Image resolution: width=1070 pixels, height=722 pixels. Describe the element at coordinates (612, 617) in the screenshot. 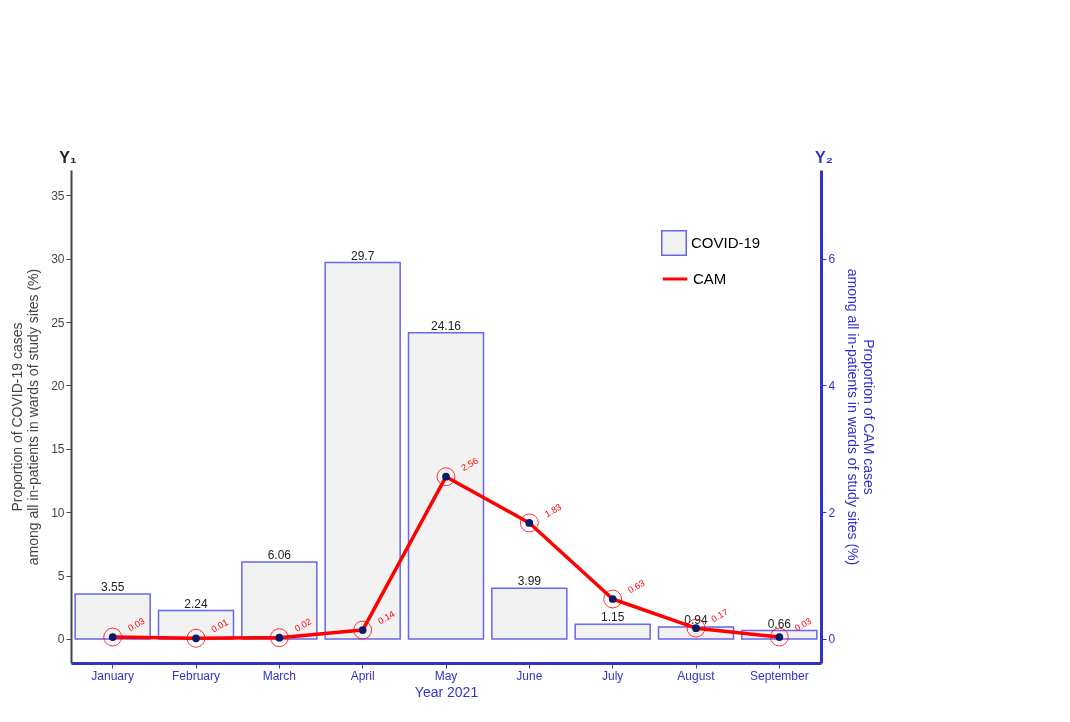

I see `data-label: 1.15` at that location.